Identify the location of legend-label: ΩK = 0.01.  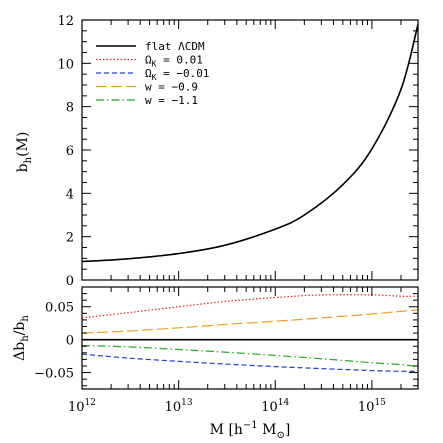
(174, 61).